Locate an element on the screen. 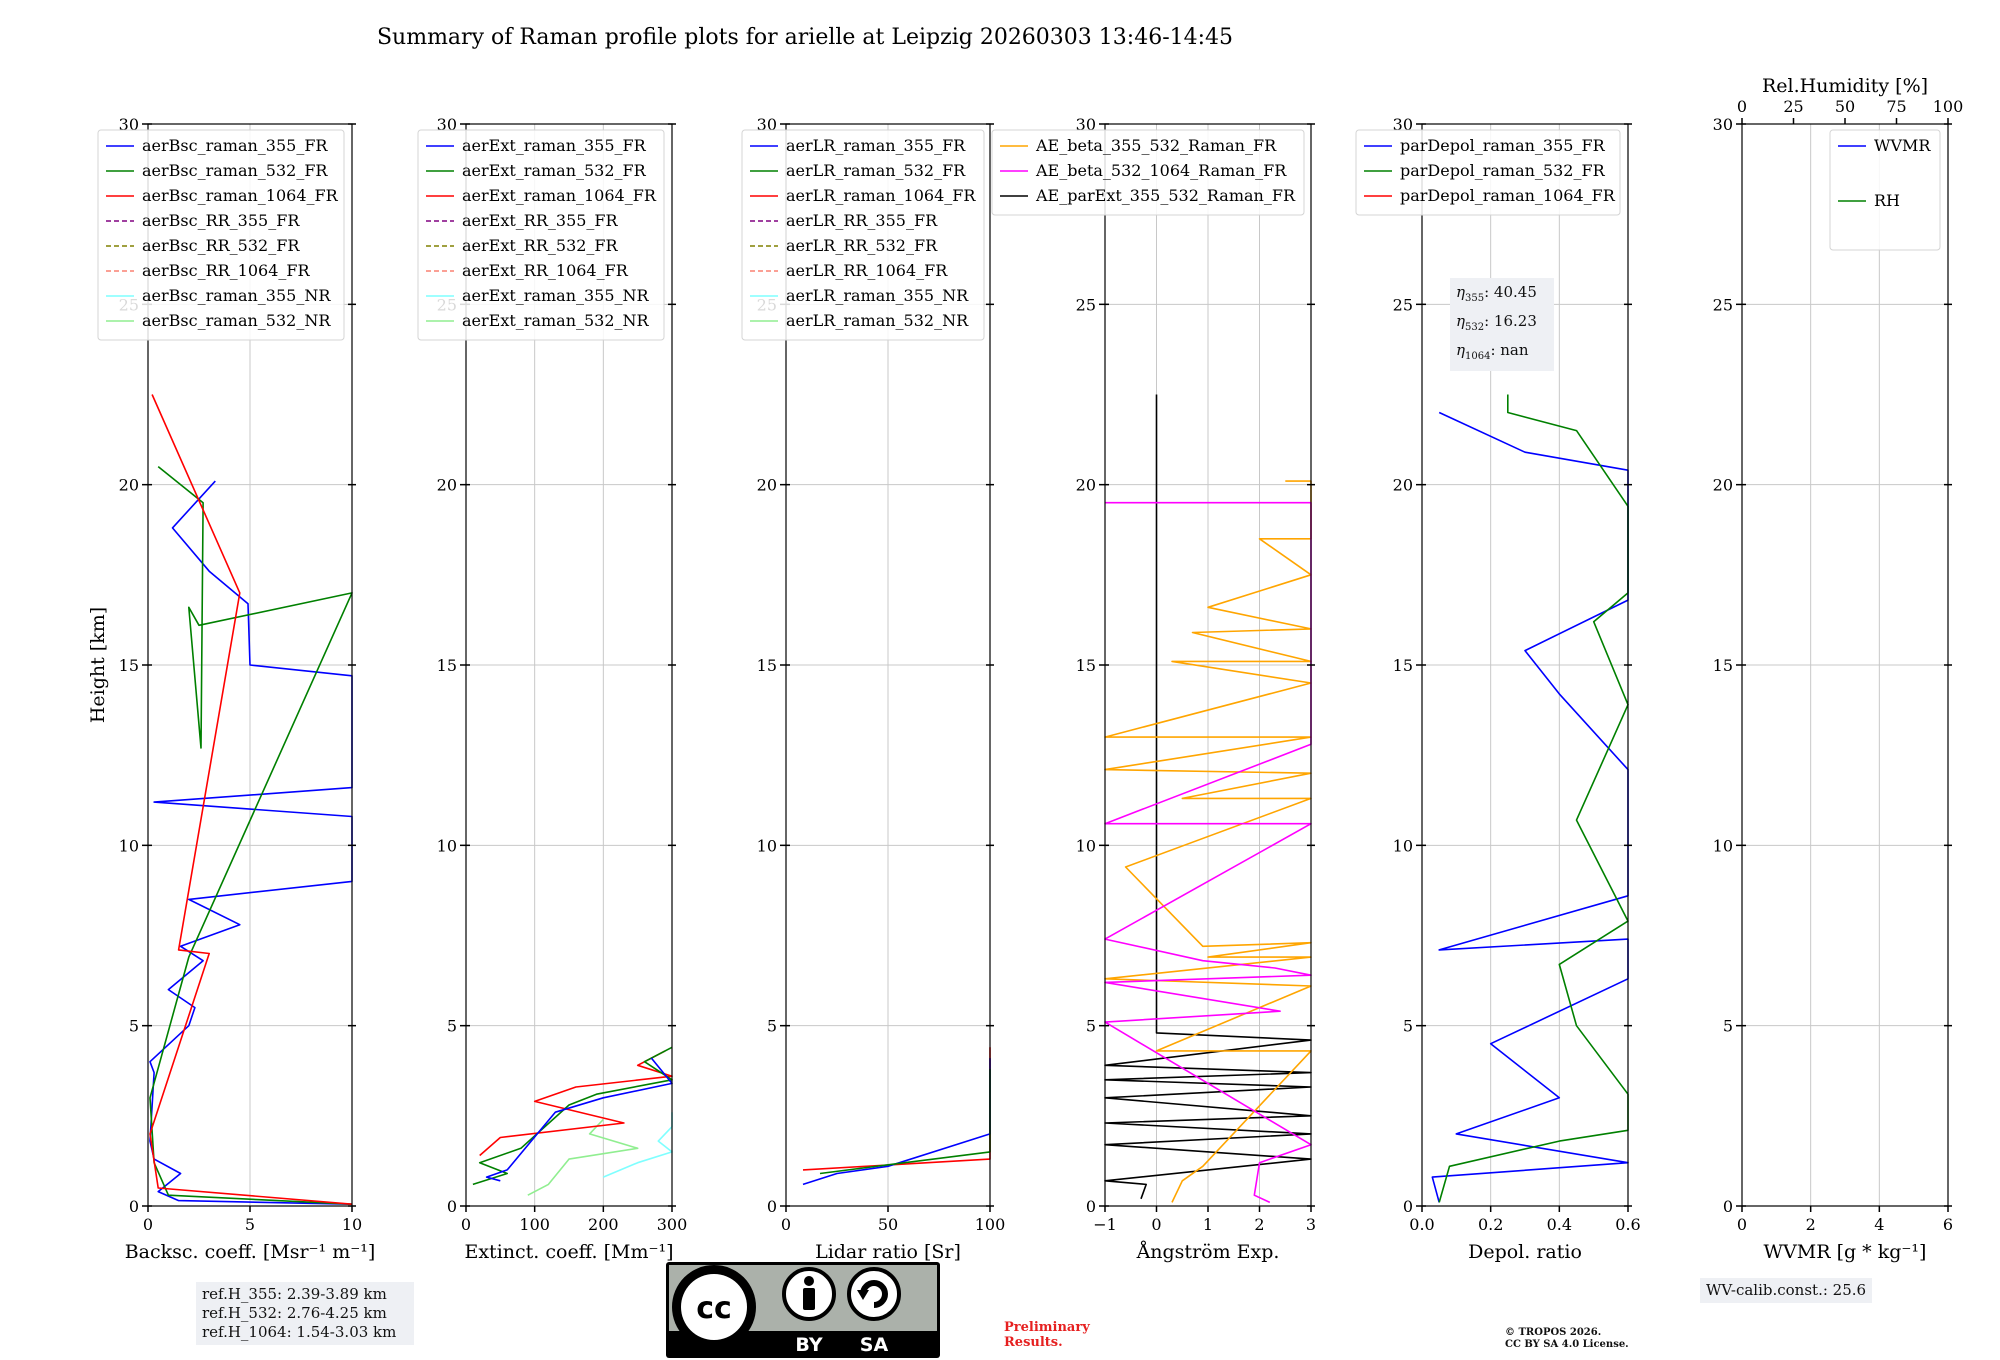  series-line-aerExt_raman_355_NR is located at coordinates (637, 1145).